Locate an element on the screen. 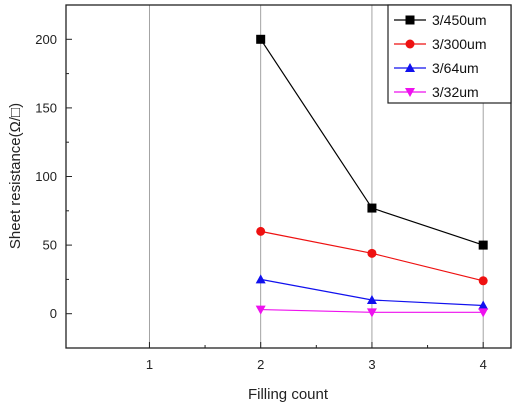  y-tick-label: 50 is located at coordinates (50, 245).